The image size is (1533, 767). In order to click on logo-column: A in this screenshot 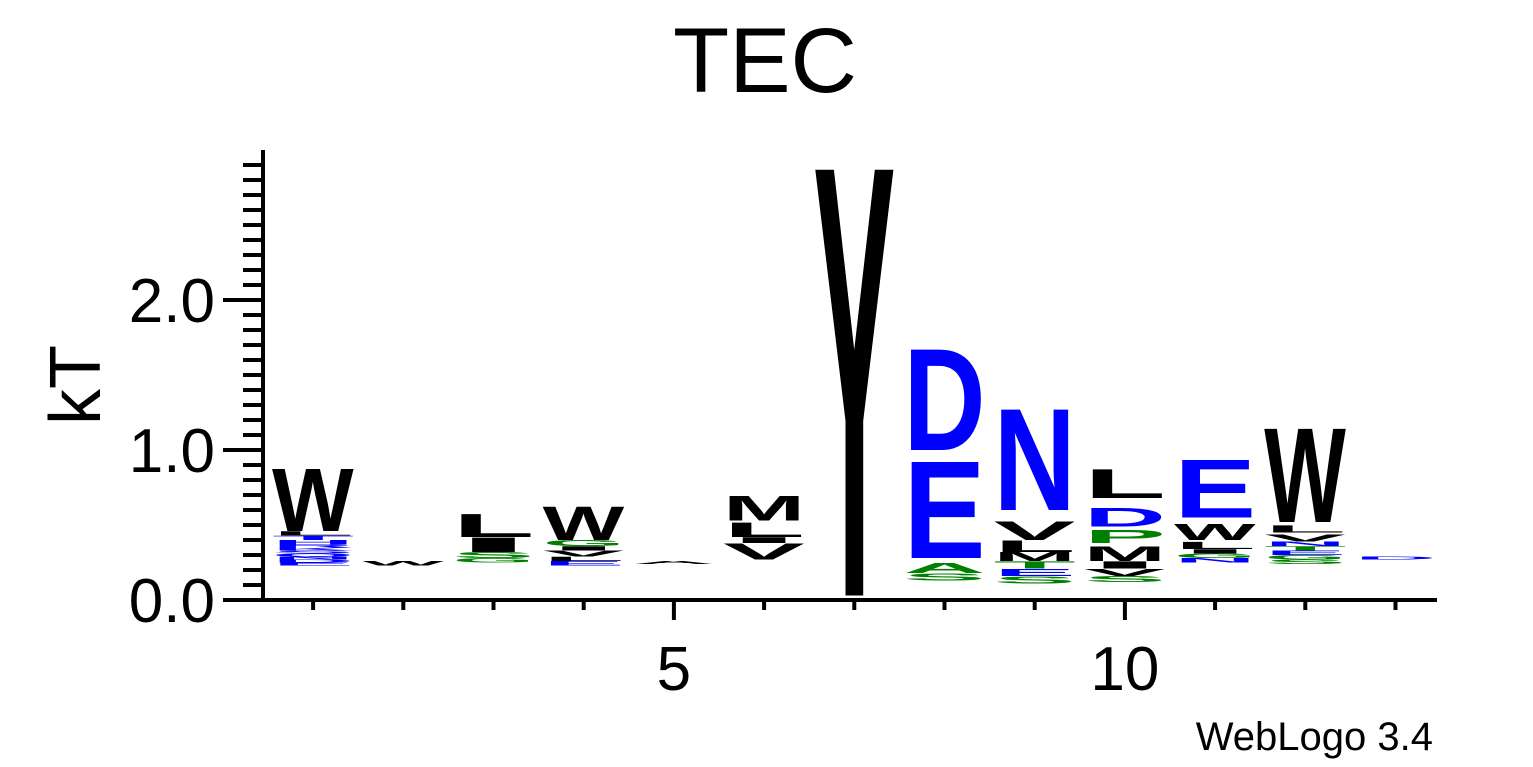, I will do `click(674, 562)`.